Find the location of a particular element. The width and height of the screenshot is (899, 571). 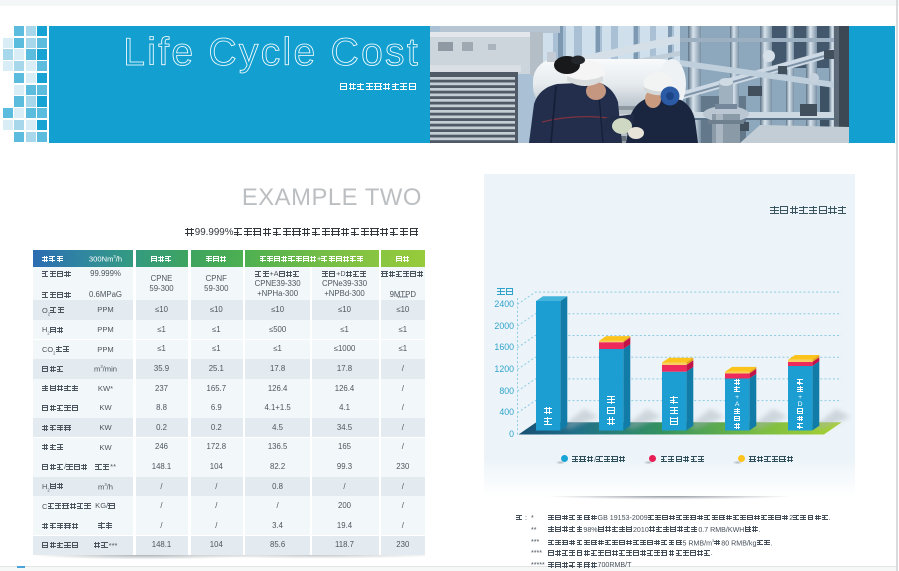

svg-text: Life Cycle Cost is located at coordinates (271, 52).